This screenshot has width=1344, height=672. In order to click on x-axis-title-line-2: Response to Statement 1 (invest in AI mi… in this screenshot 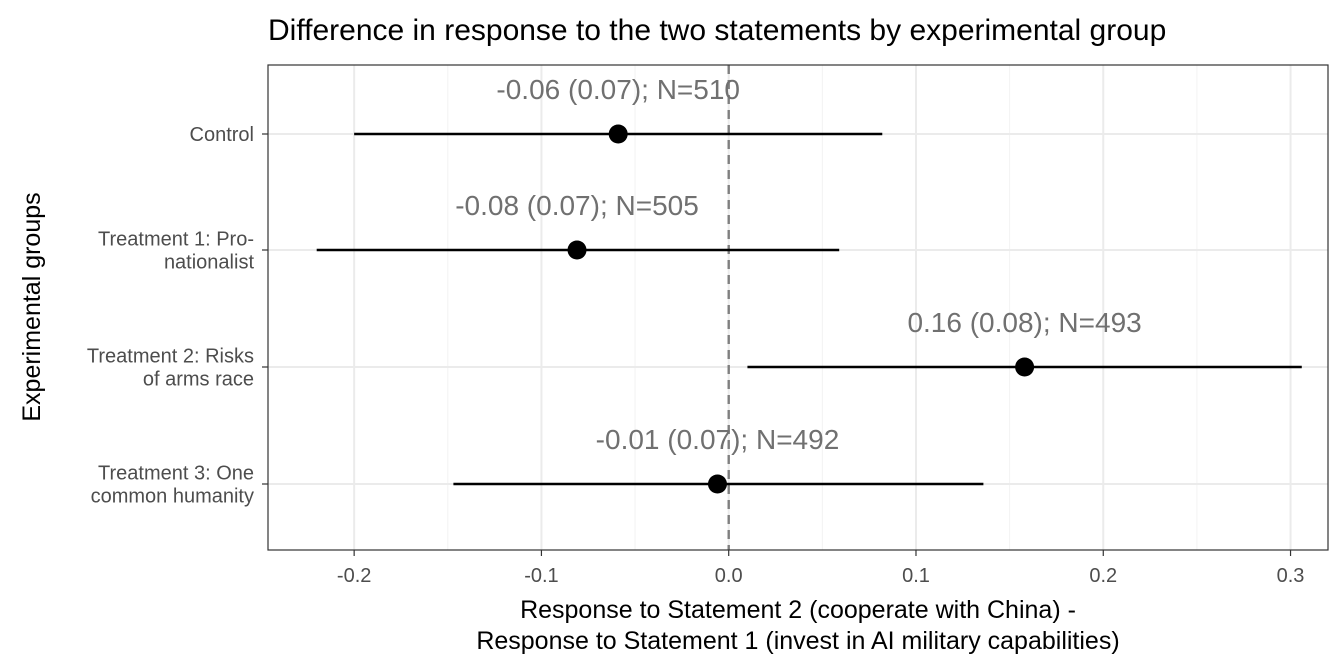, I will do `click(797, 641)`.